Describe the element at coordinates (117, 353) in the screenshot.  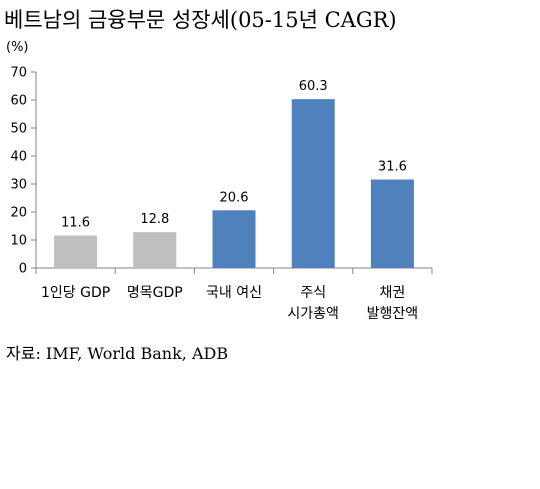
I see `source-note: 자료: IMF, World Bank, ADB` at that location.